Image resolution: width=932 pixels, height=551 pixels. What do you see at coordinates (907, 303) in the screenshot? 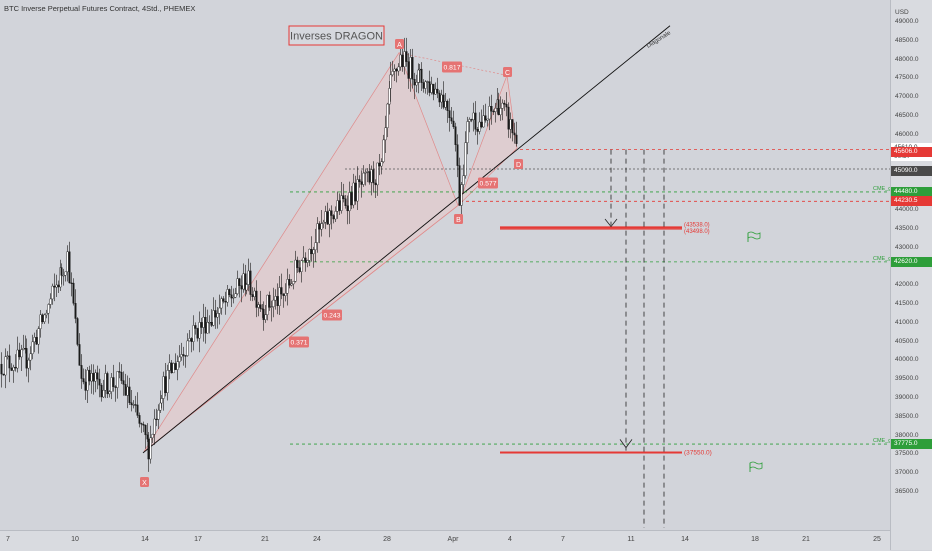
I see `price-tick: 41500.0` at bounding box center [907, 303].